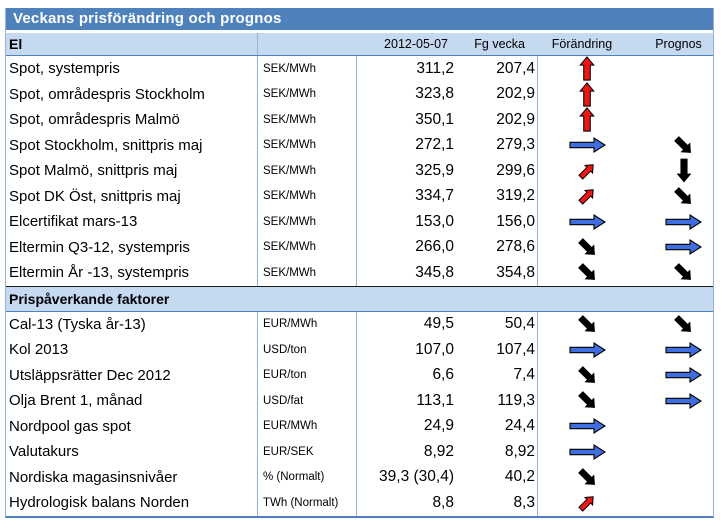  What do you see at coordinates (359, 324) in the screenshot?
I see `table-row: Cal-13 (Tyska år-13) EUR/MWh 49,5 50,4` at bounding box center [359, 324].